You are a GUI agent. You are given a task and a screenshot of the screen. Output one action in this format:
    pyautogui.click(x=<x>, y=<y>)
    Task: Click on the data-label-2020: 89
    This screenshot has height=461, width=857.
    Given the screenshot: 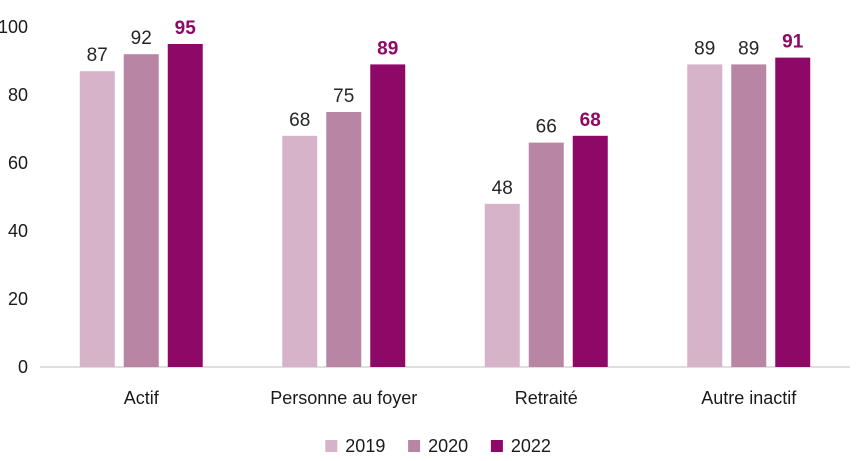 What is the action you would take?
    pyautogui.click(x=748, y=48)
    